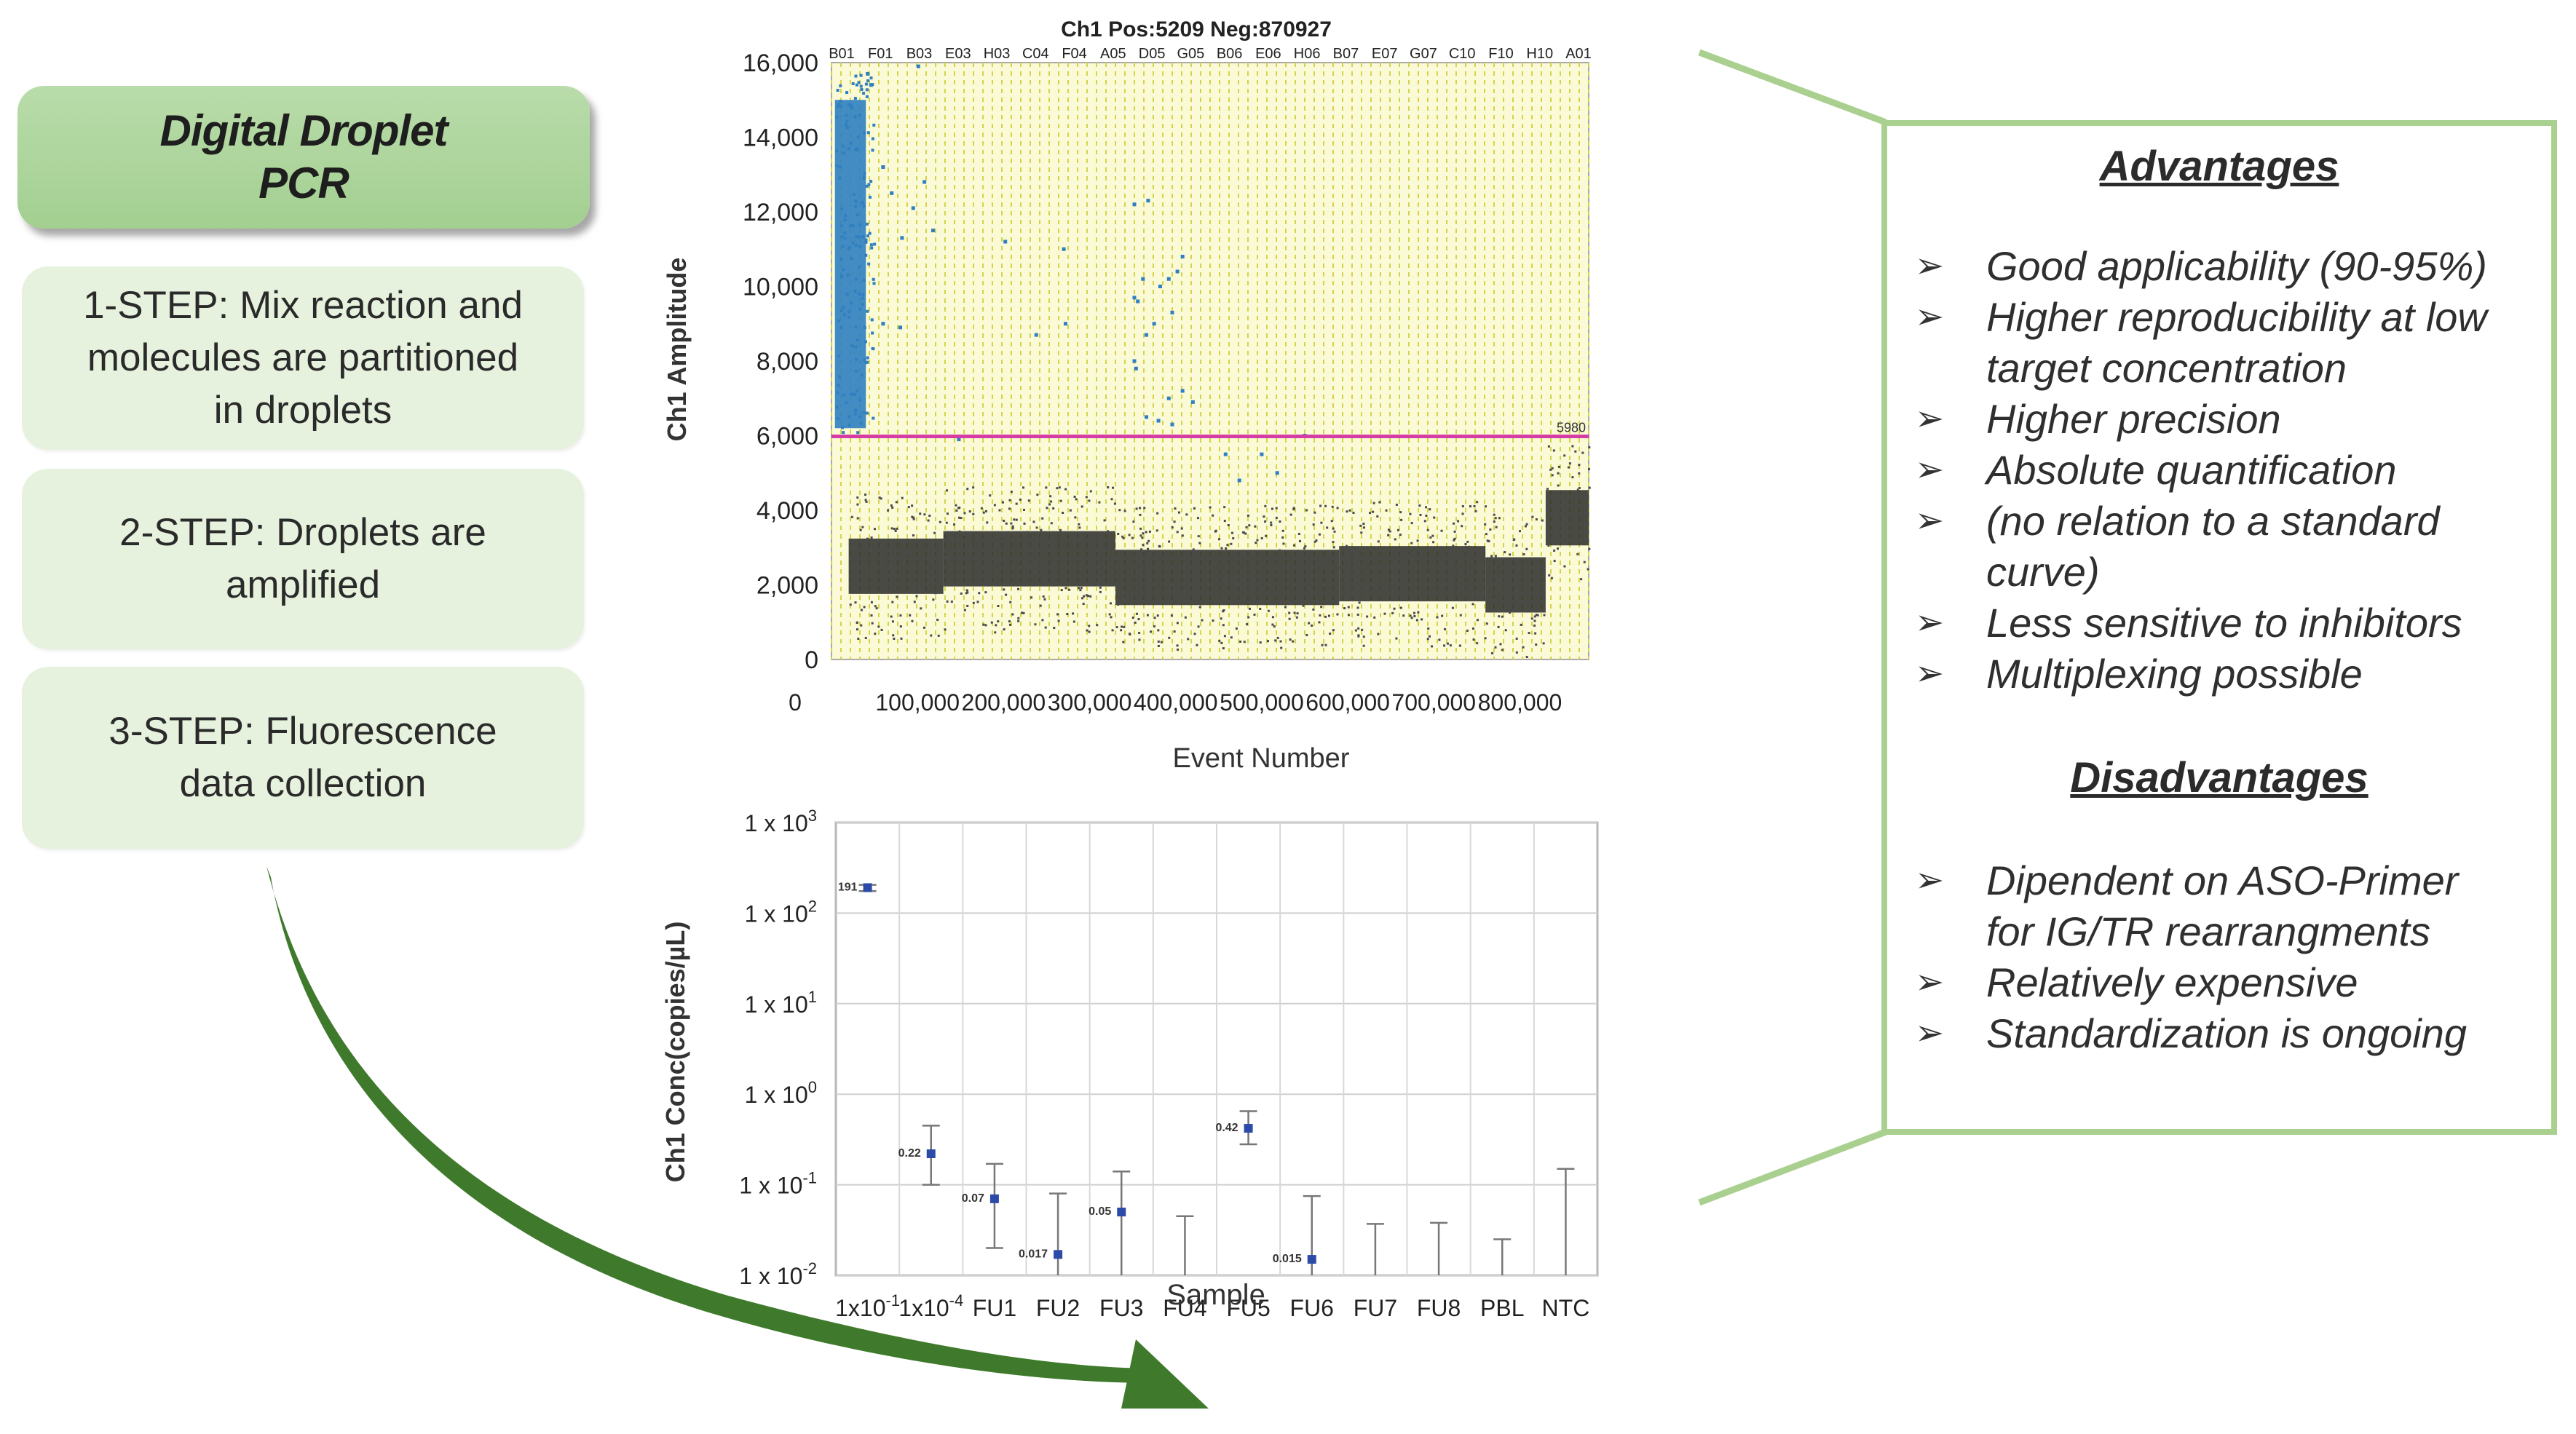 The height and width of the screenshot is (1434, 2576). Describe the element at coordinates (1439, 1308) in the screenshot. I see `x-tick-base: FU8` at that location.